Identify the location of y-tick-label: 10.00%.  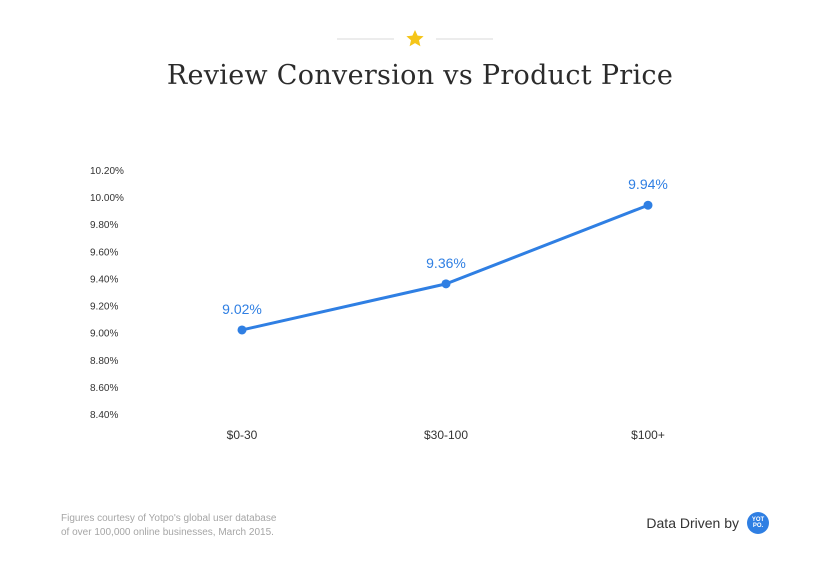
(107, 198).